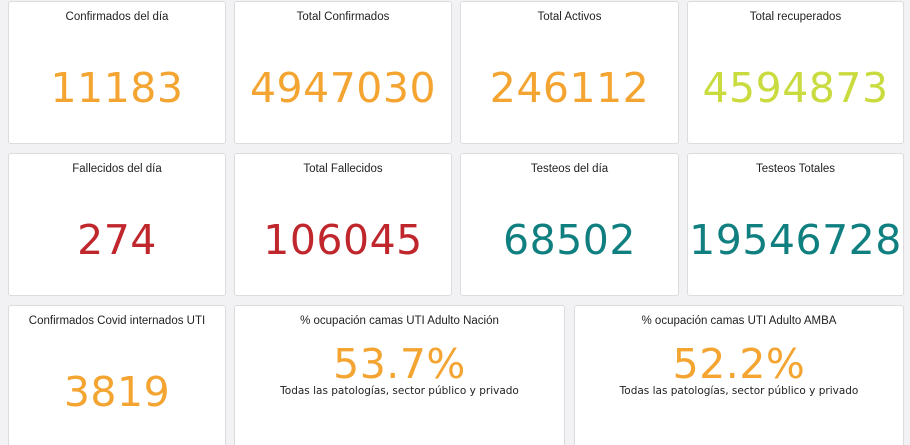 The height and width of the screenshot is (445, 910). What do you see at coordinates (569, 169) in the screenshot?
I see `card-title: Testeos del día` at bounding box center [569, 169].